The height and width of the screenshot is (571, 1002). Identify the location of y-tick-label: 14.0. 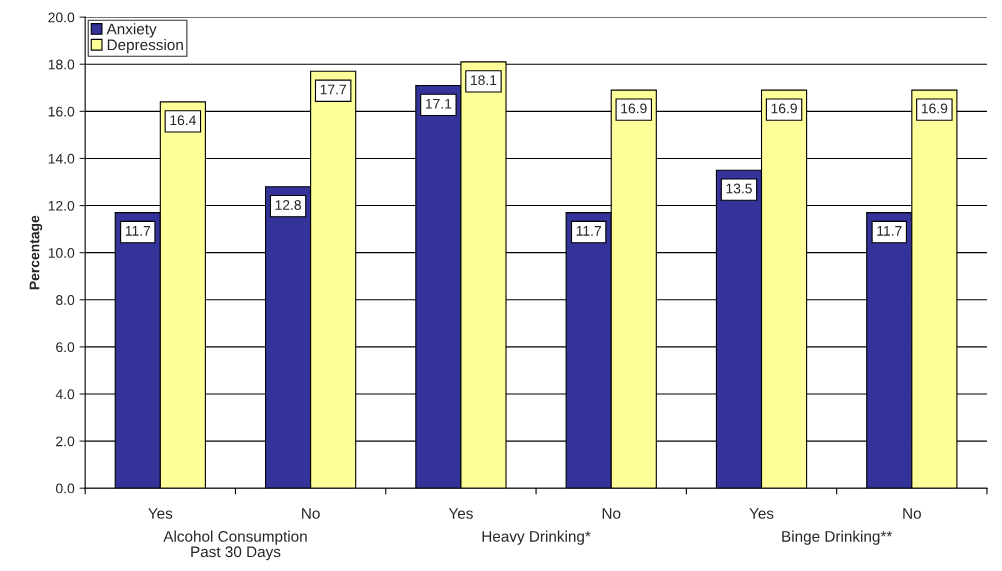
(61, 158).